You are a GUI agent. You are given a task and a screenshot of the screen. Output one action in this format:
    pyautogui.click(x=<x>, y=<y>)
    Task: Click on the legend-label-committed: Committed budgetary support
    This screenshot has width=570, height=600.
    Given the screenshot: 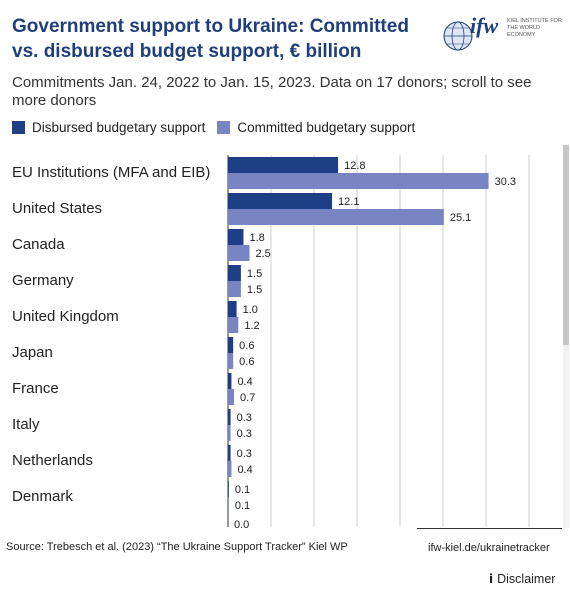 What is the action you would take?
    pyautogui.click(x=326, y=127)
    